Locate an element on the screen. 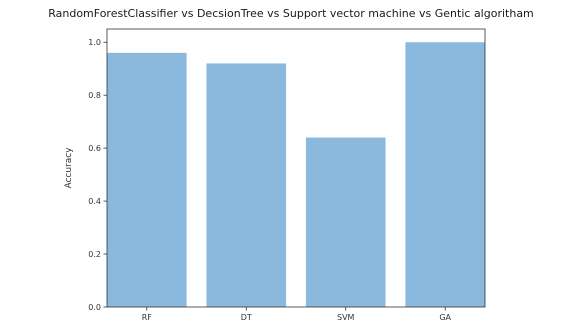 The image size is (582, 326). x-axis: RF DT SVM GA is located at coordinates (297, 314).